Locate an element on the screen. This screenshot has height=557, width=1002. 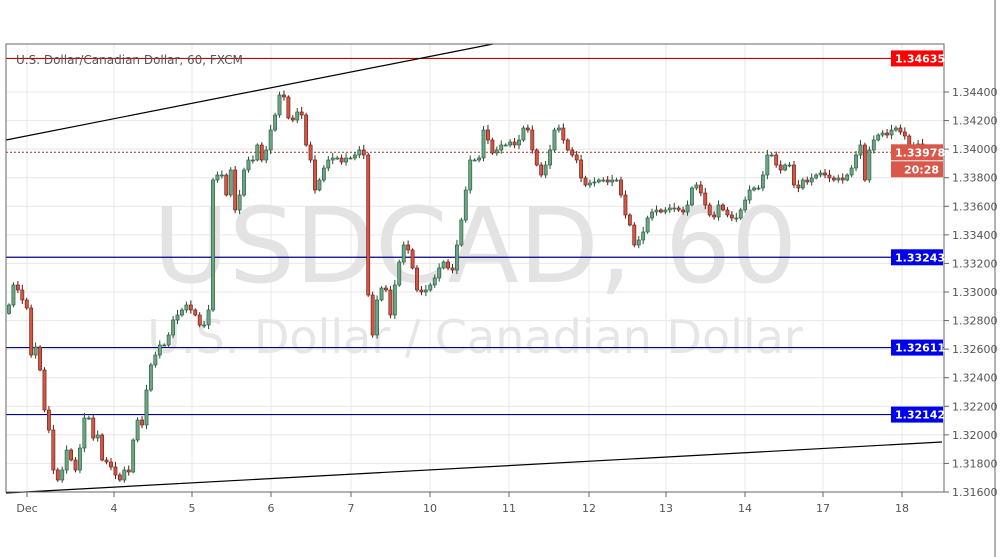
level-label: 1.32611 is located at coordinates (920, 348).